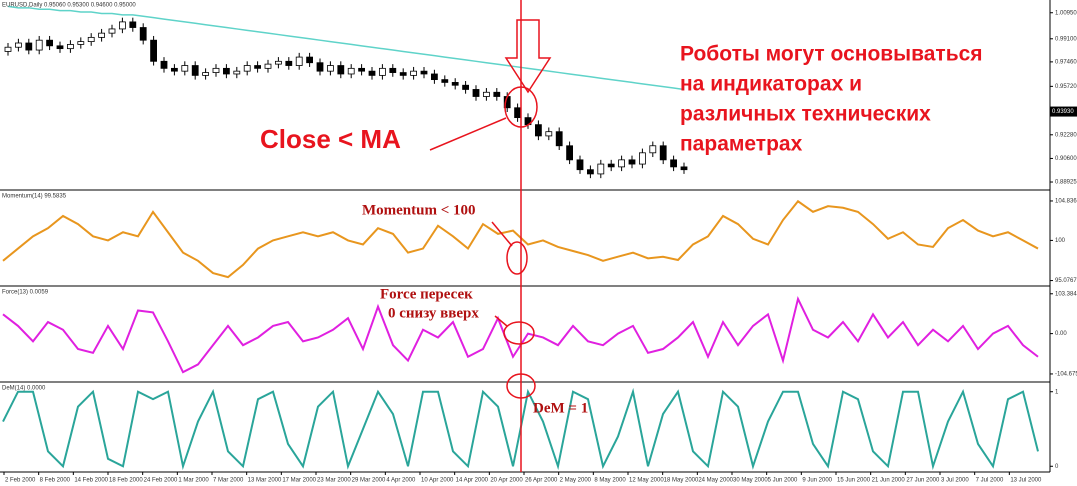 The height and width of the screenshot is (486, 1077). What do you see at coordinates (334, 481) in the screenshot?
I see `x-tick-label: 23 Mar 2000` at bounding box center [334, 481].